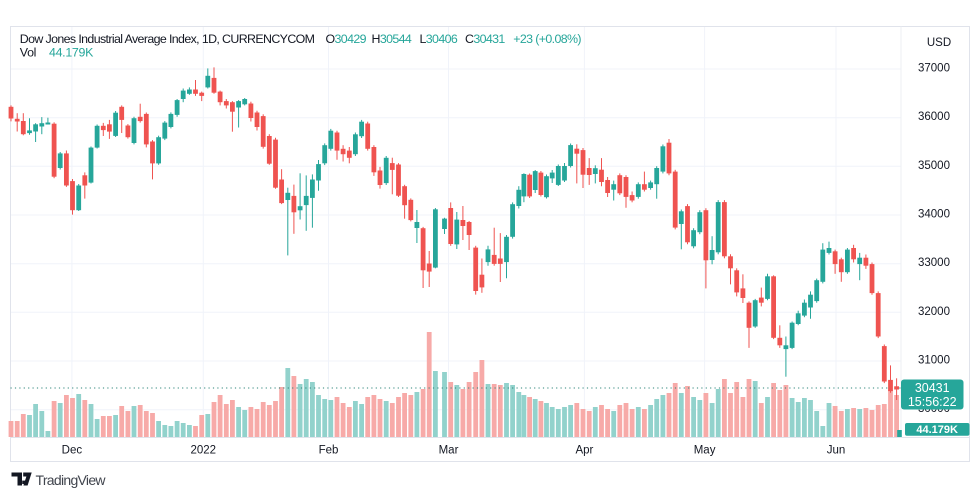  Describe the element at coordinates (934, 312) in the screenshot. I see `svg-text: 32000` at that location.